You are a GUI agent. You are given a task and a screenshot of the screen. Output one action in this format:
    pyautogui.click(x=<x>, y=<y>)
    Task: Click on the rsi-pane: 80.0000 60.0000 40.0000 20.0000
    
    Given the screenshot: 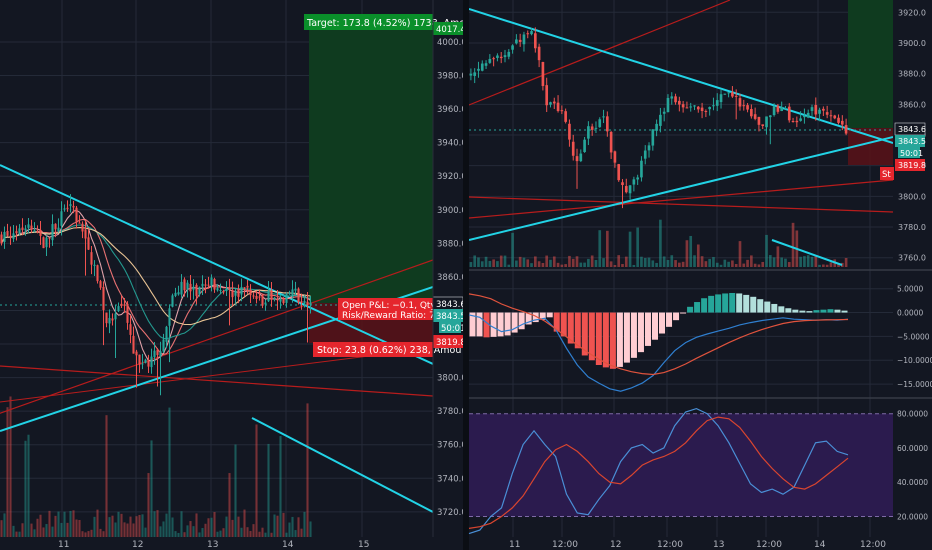 What is the action you would take?
    pyautogui.click(x=698, y=471)
    